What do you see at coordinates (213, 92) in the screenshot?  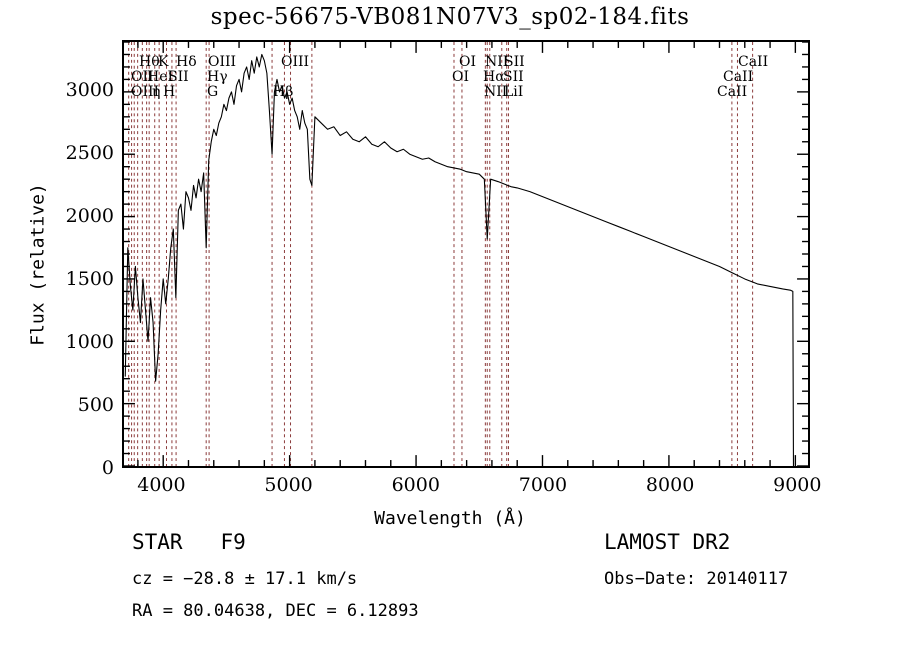 I see `spectral-line-label: G` at bounding box center [213, 92].